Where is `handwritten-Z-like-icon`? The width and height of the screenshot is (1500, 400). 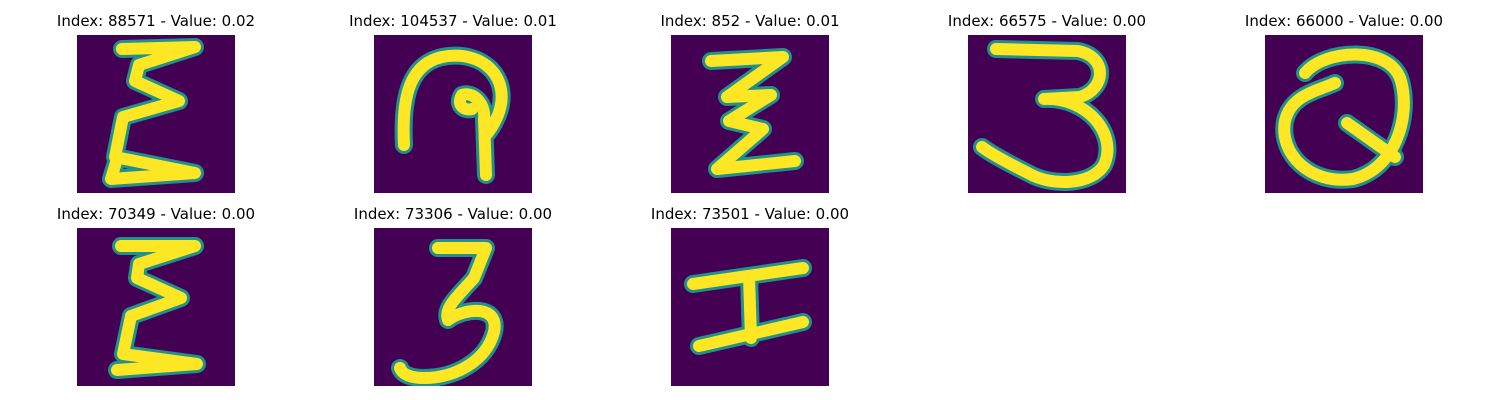 handwritten-Z-like-icon is located at coordinates (753, 113).